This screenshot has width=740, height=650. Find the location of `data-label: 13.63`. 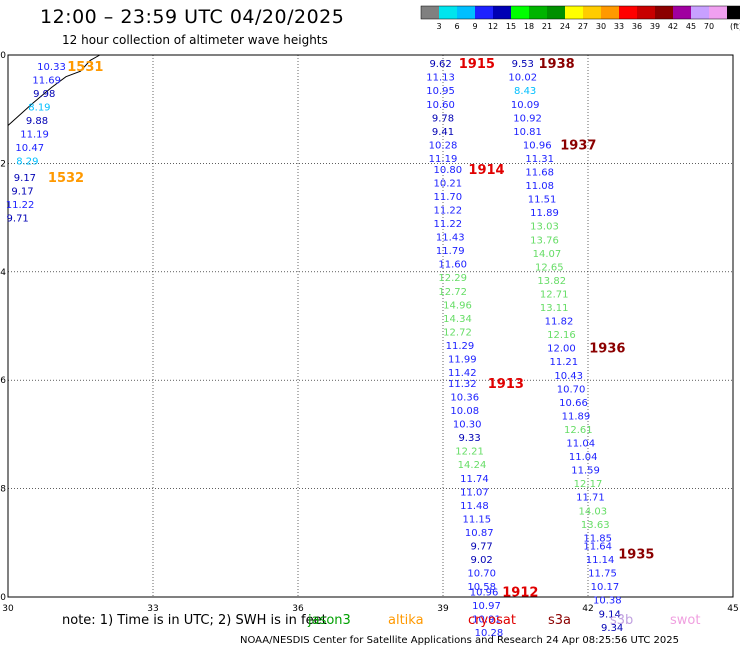

data-label: 13.63 is located at coordinates (595, 525).